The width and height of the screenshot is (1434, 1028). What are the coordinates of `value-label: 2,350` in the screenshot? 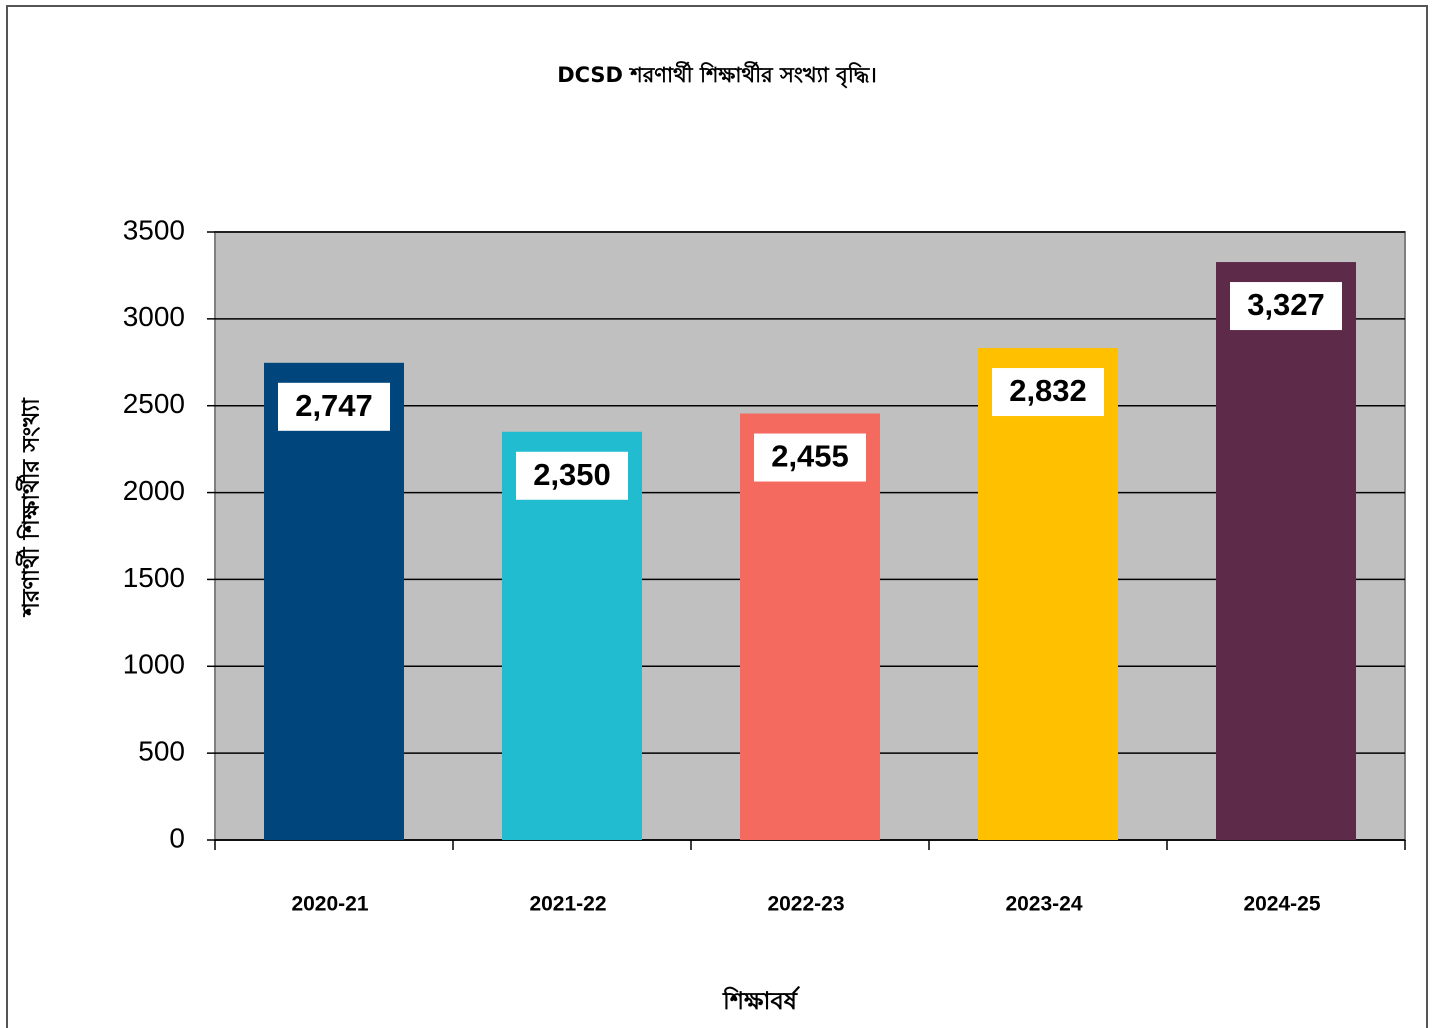 It's located at (572, 474).